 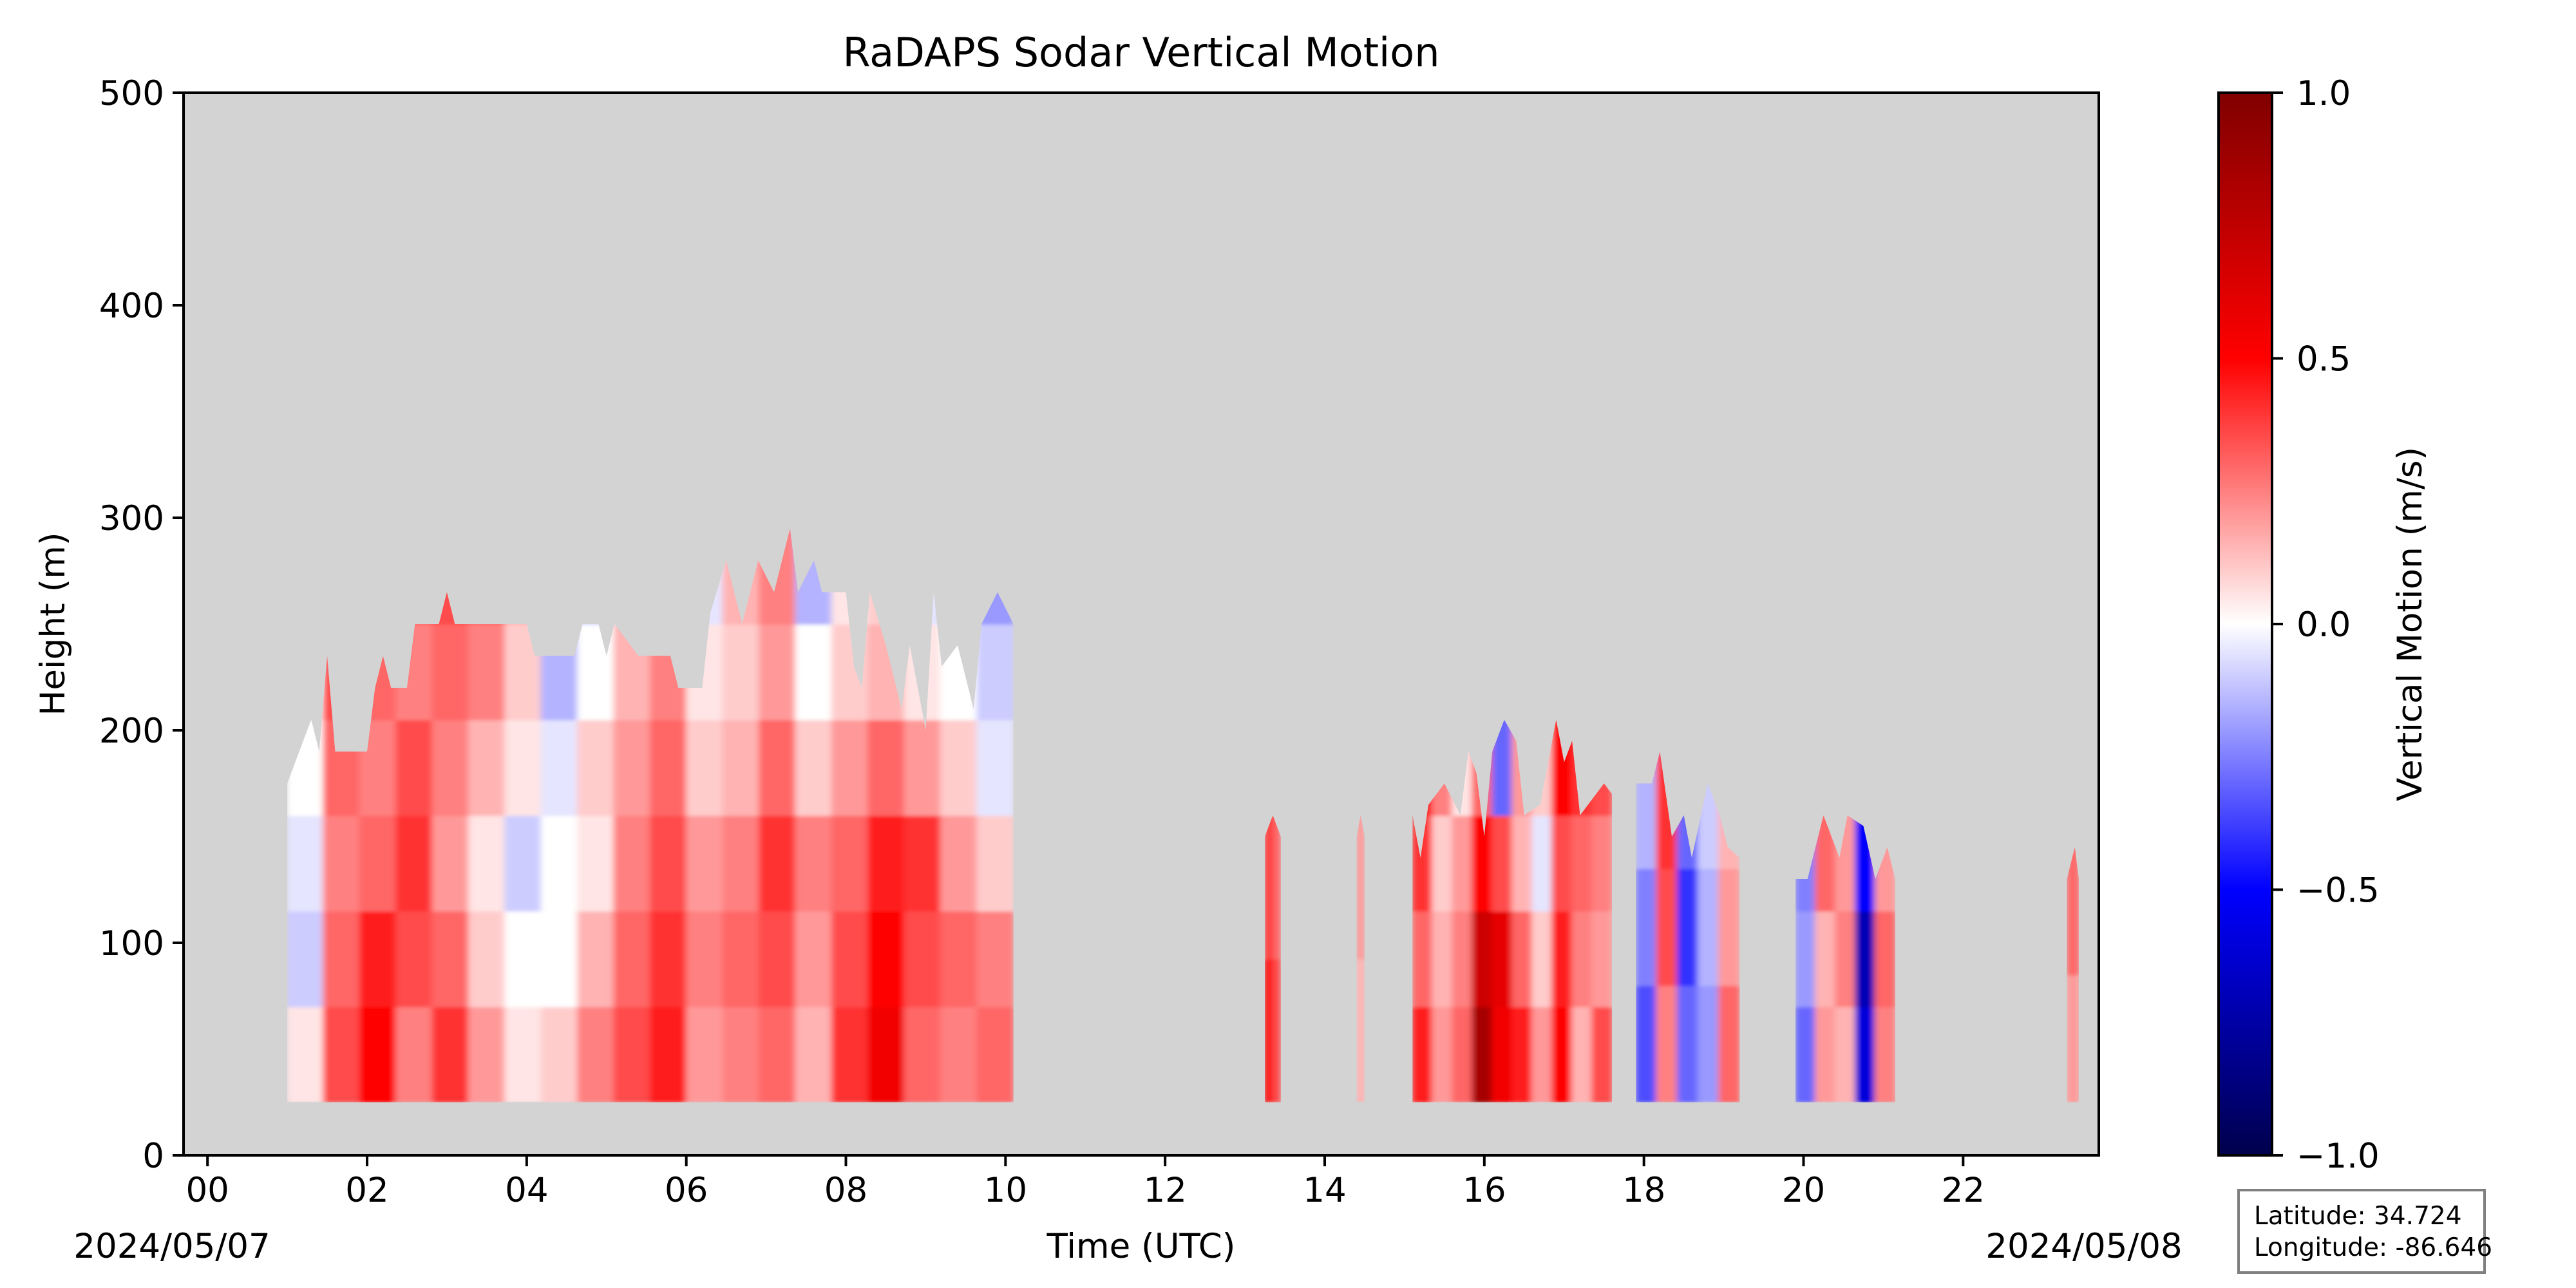 I want to click on colorbar-label: Vertical Motion (m/s), so click(x=2410, y=624).